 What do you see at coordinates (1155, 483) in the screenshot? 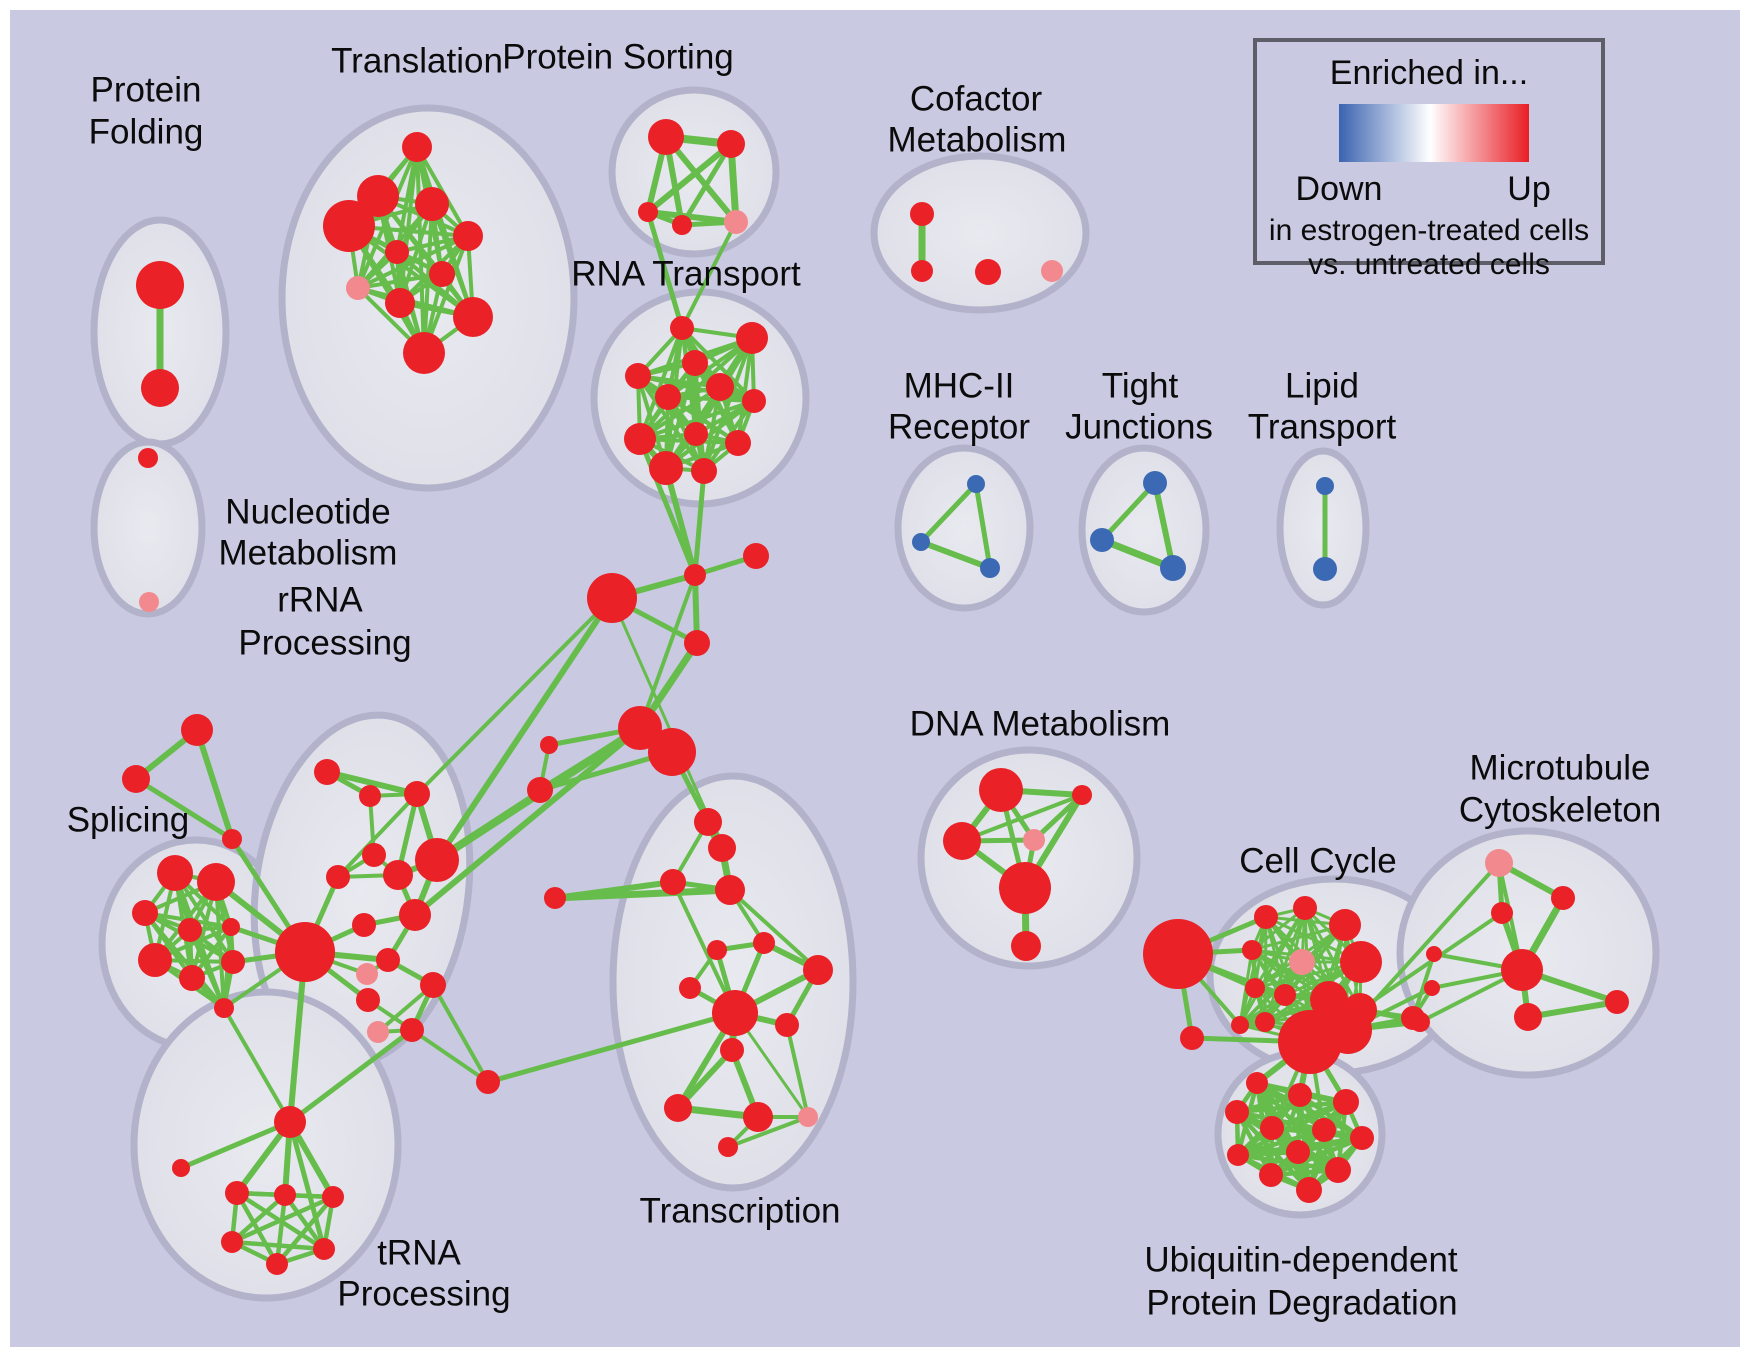
I see `node-tj0` at bounding box center [1155, 483].